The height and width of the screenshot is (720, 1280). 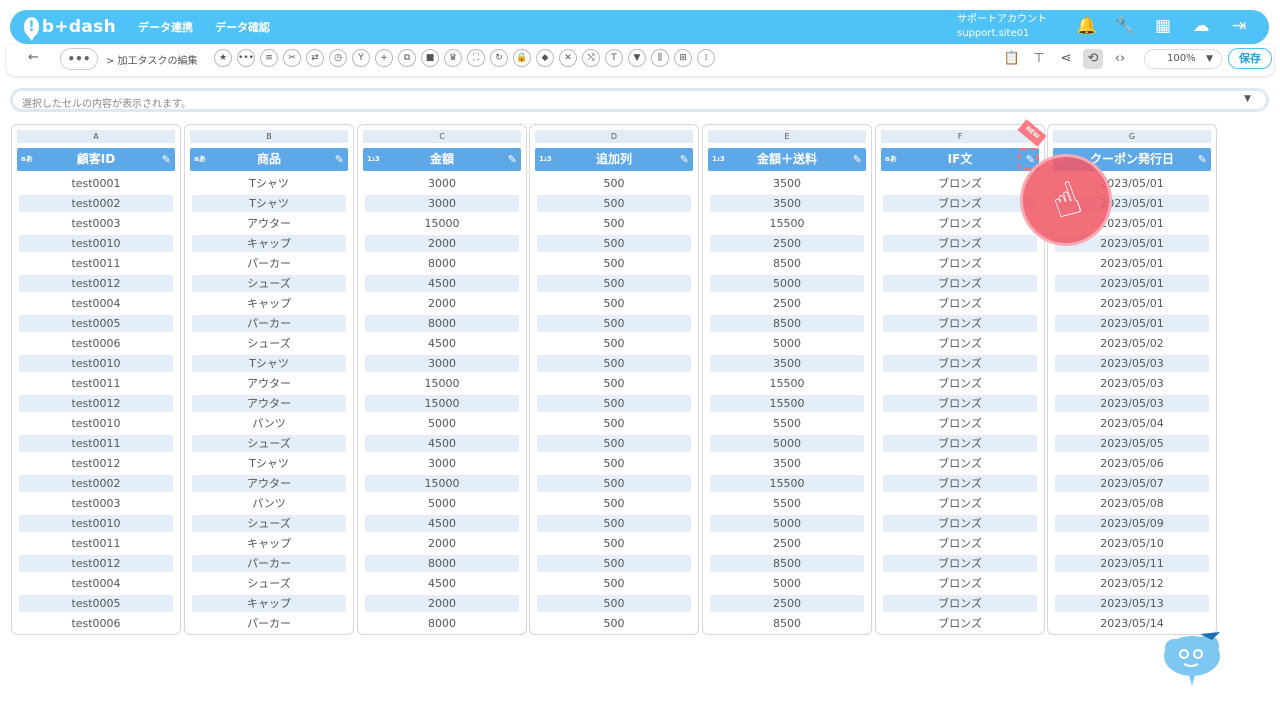 What do you see at coordinates (614, 58) in the screenshot?
I see `text-icon: T` at bounding box center [614, 58].